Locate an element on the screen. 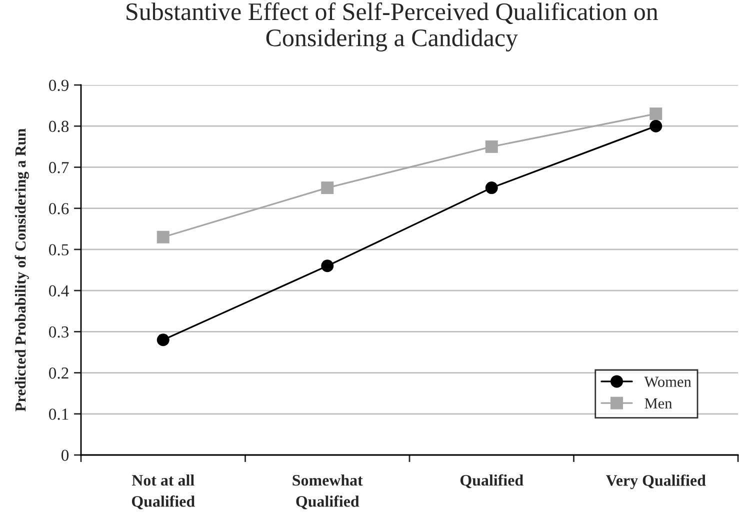  y-axis-title: Predicted Probability of Considering a Run is located at coordinates (21, 270).